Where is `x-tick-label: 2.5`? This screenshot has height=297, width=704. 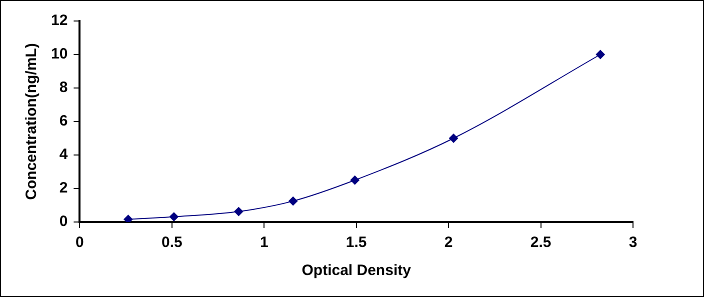 x-tick-label: 2.5 is located at coordinates (541, 243).